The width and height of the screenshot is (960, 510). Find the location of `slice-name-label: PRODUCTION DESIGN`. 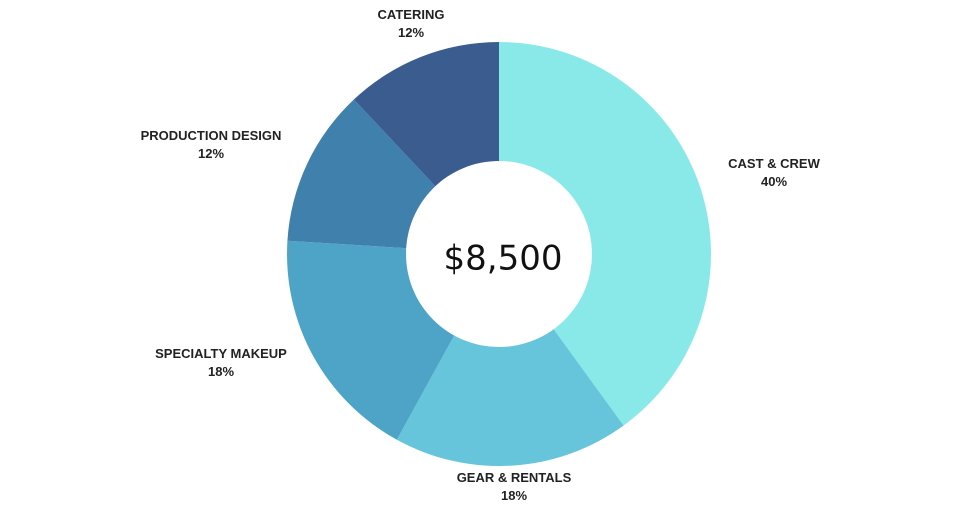

slice-name-label: PRODUCTION DESIGN is located at coordinates (211, 135).